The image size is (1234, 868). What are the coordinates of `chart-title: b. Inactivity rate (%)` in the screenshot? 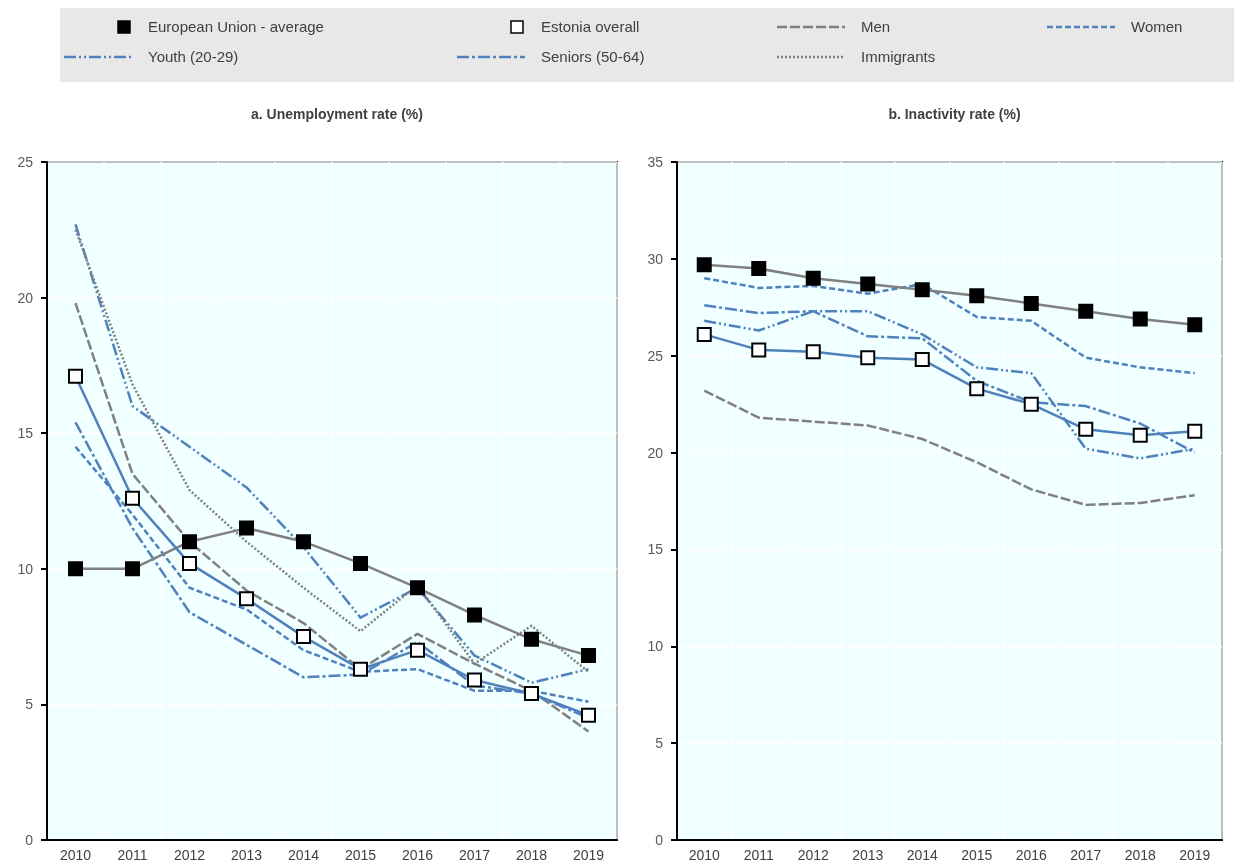 It's located at (954, 114).